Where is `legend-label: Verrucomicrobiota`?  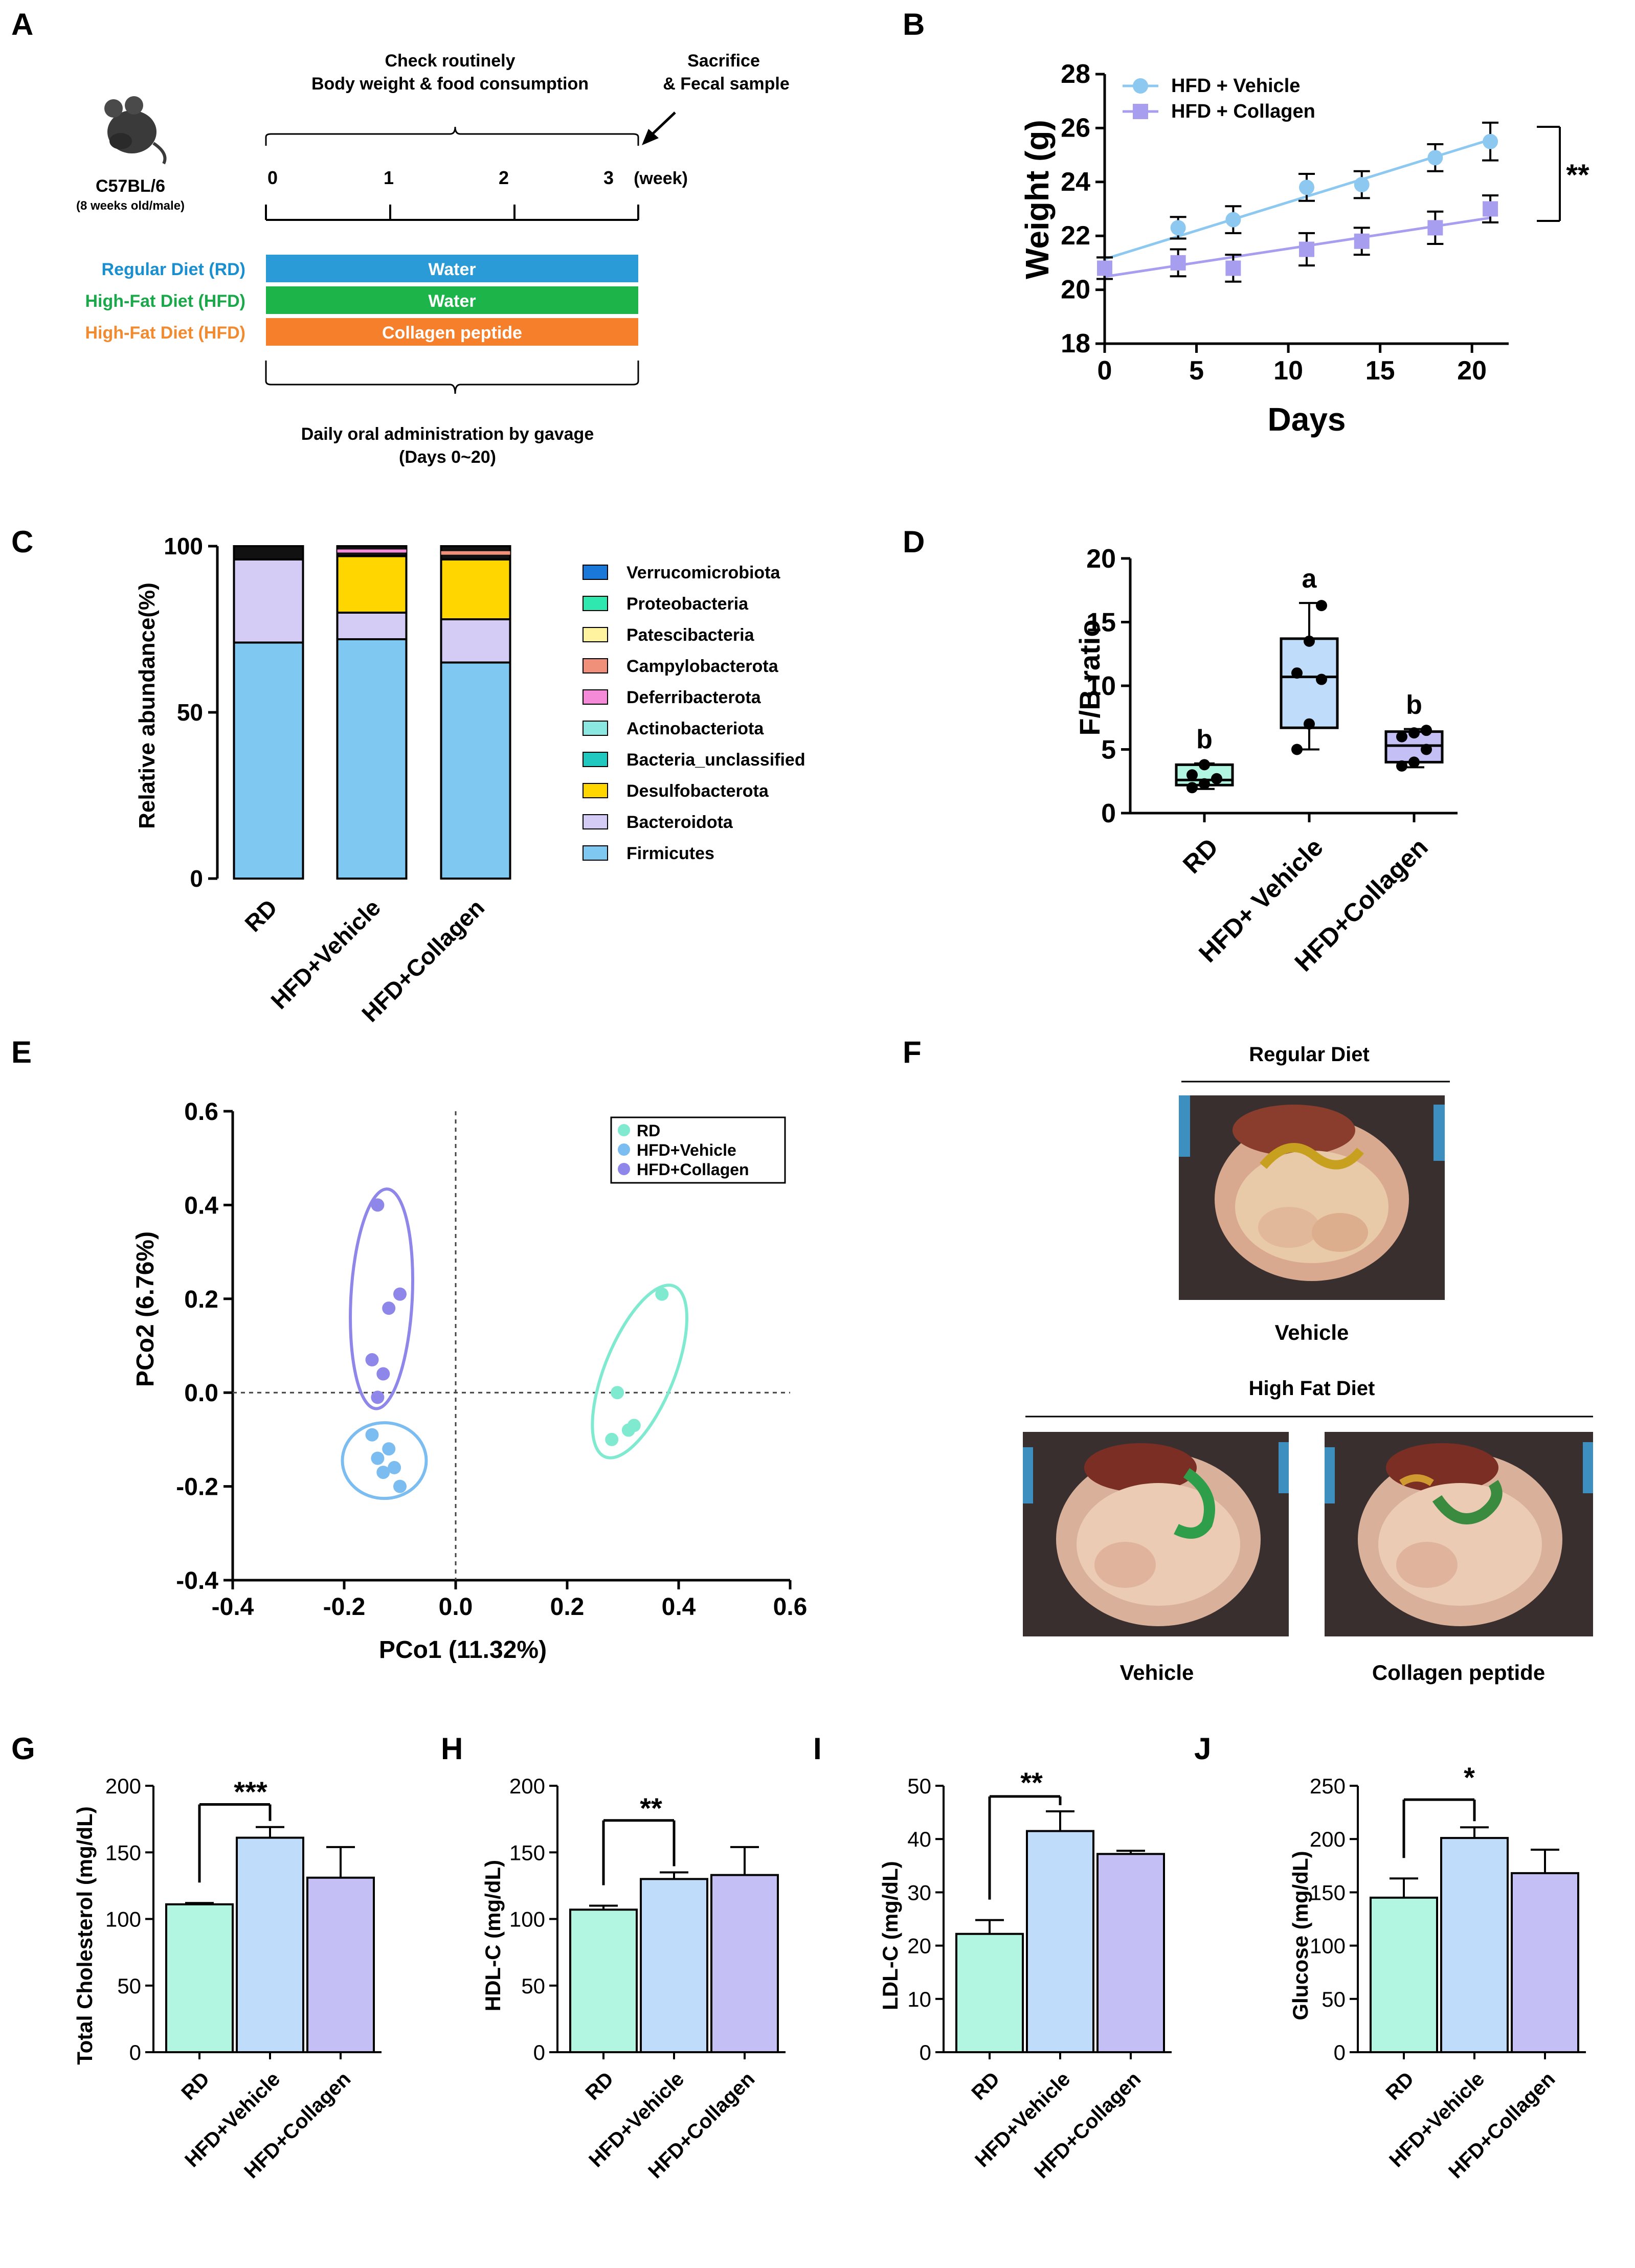
legend-label: Verrucomicrobiota is located at coordinates (703, 572).